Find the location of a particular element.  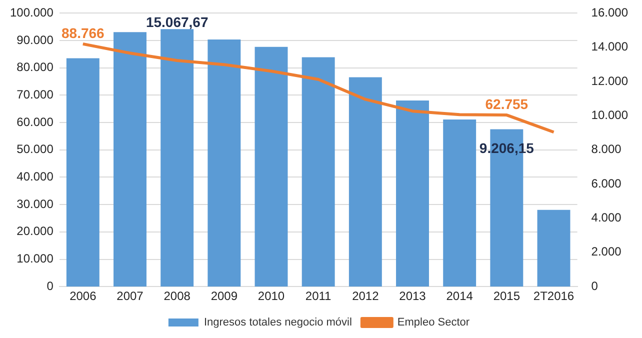

data-label: 88.766 is located at coordinates (83, 32).